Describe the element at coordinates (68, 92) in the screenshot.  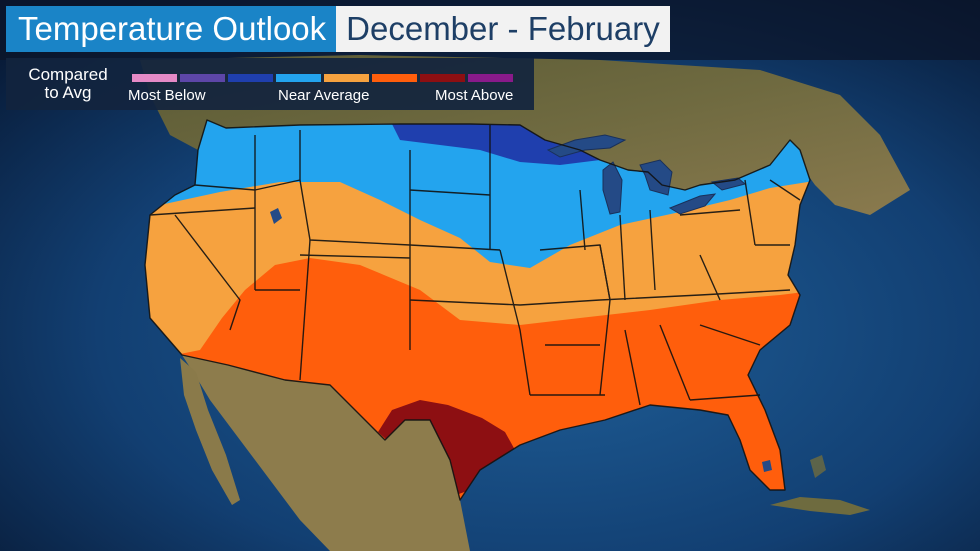
I see `legend-caption-line2: to Avg` at that location.